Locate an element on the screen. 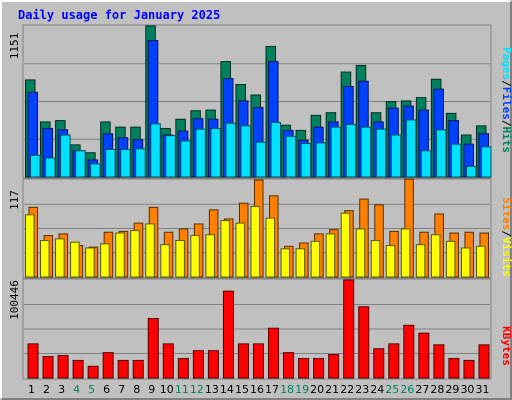 The height and width of the screenshot is (400, 512). x-tick-label: 30 is located at coordinates (467, 389).